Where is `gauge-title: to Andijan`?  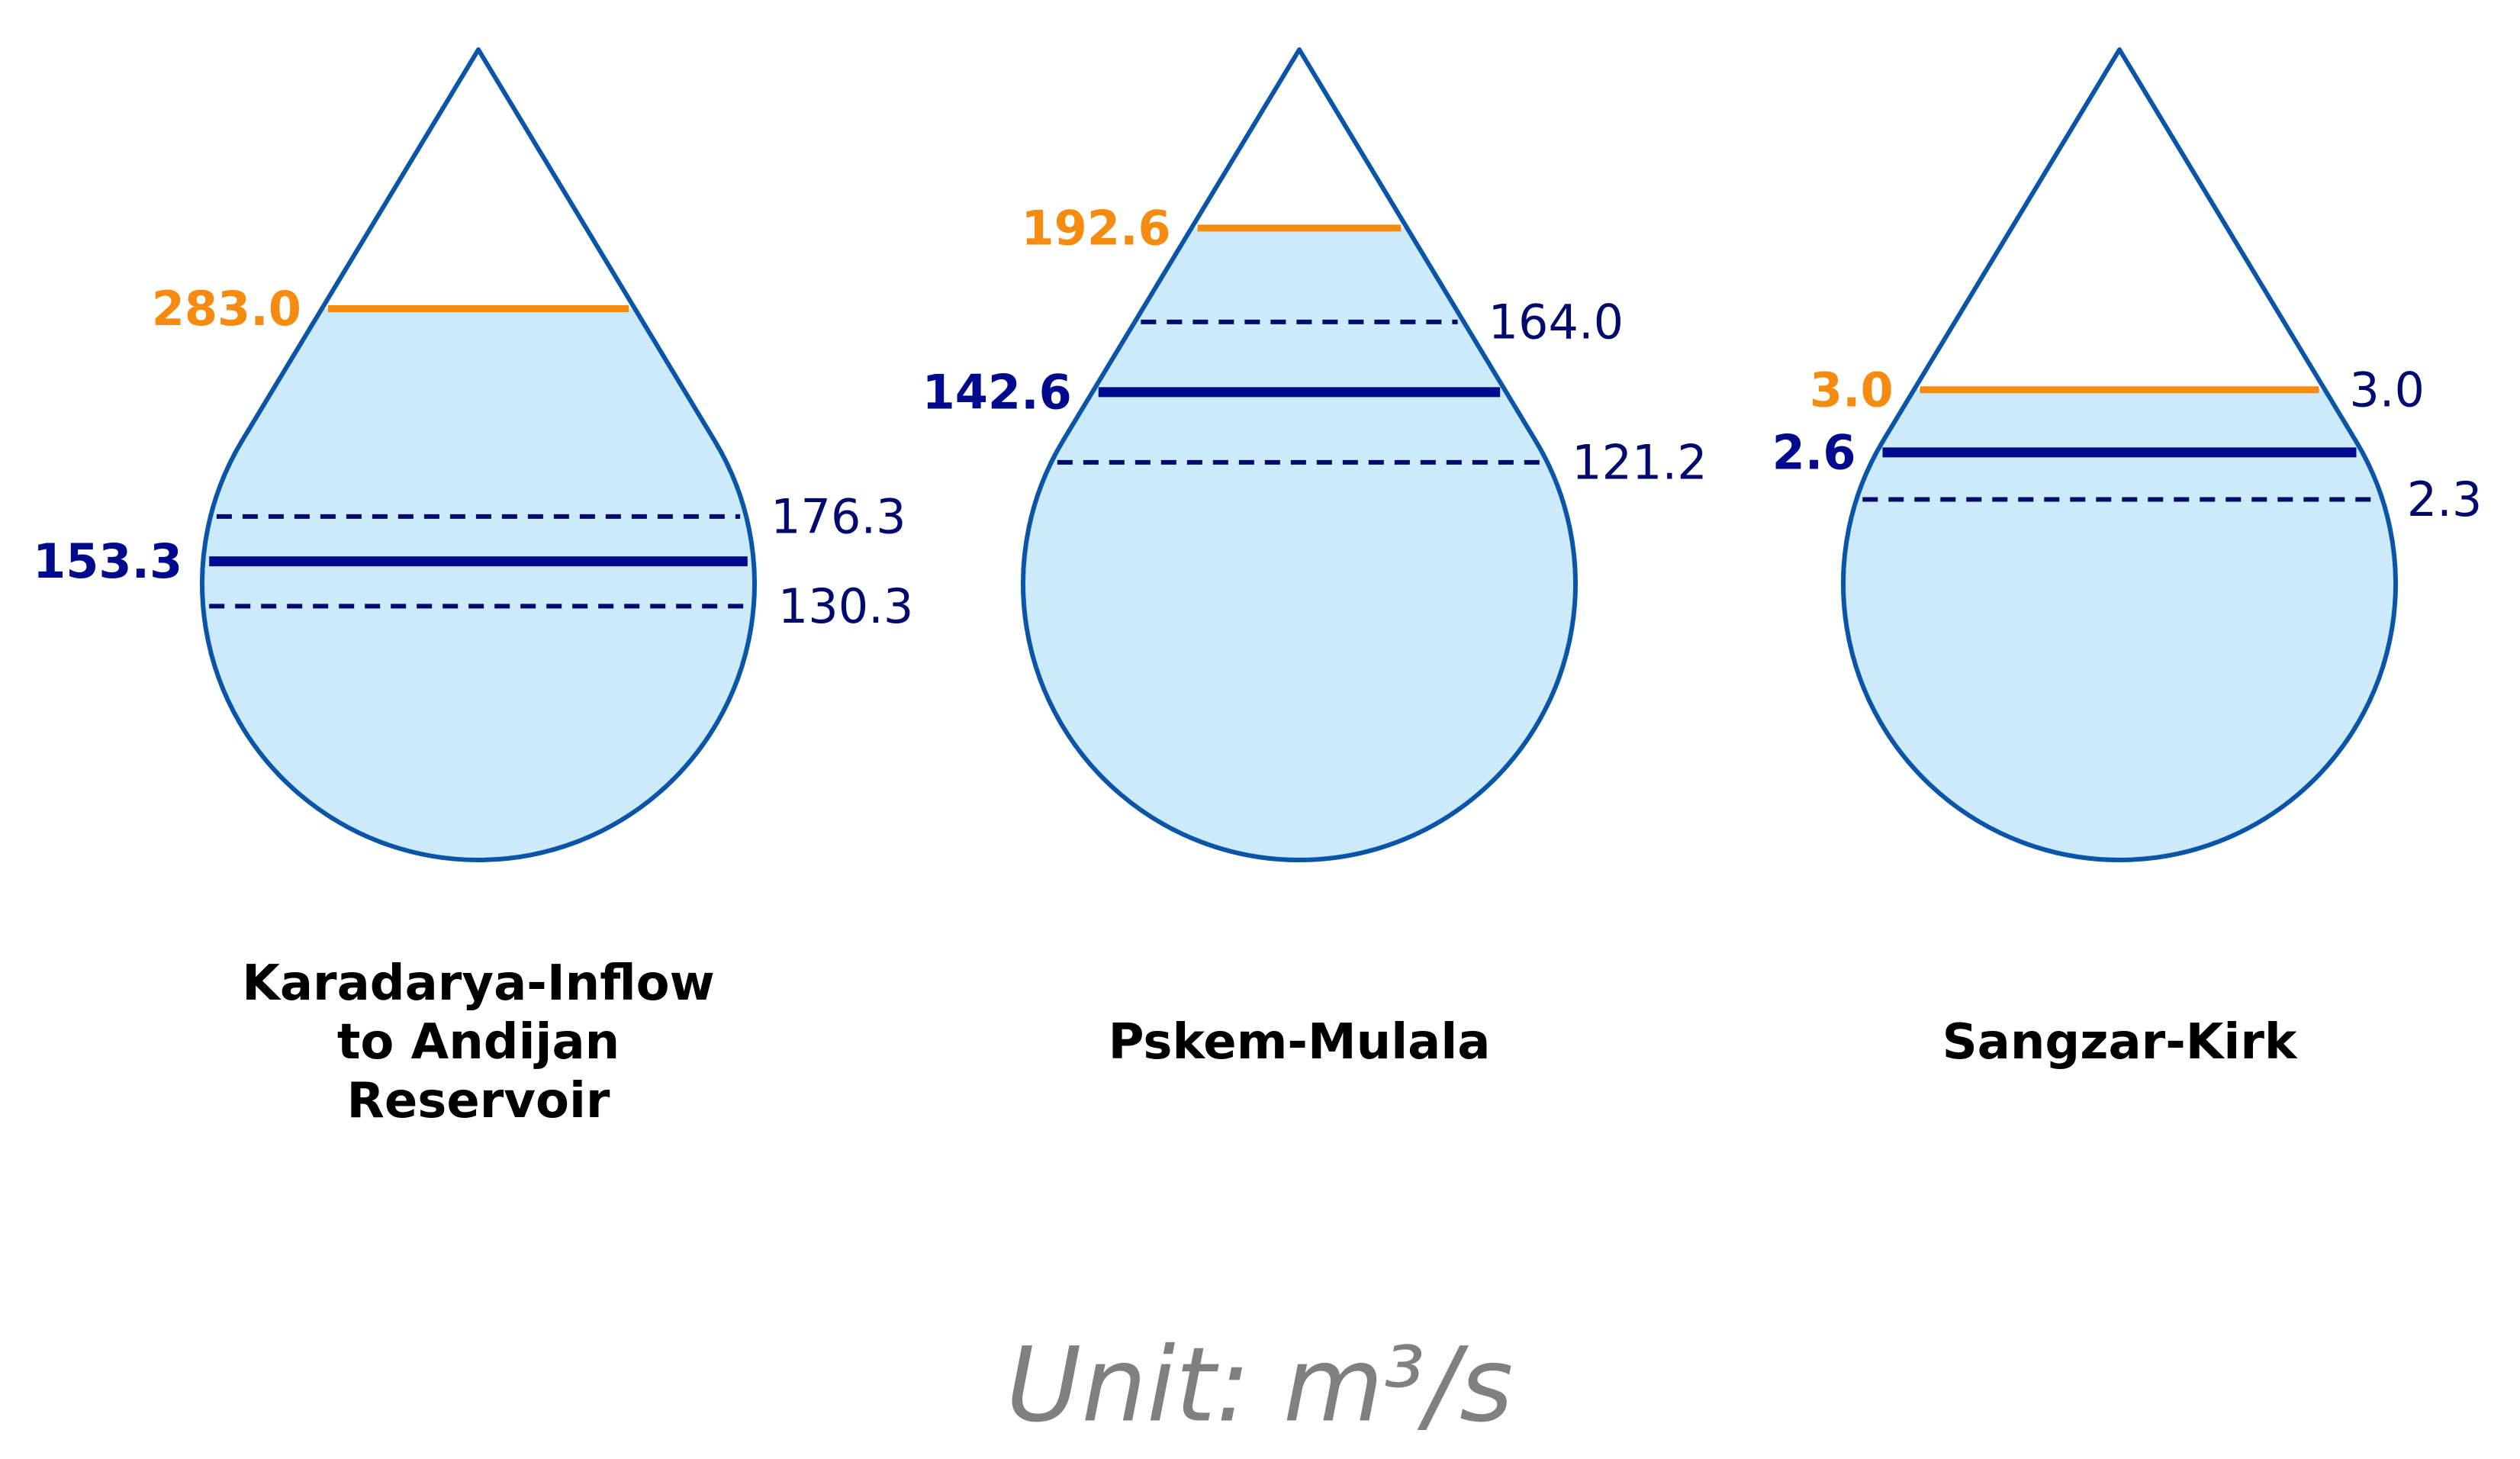 gauge-title: to Andijan is located at coordinates (479, 1042).